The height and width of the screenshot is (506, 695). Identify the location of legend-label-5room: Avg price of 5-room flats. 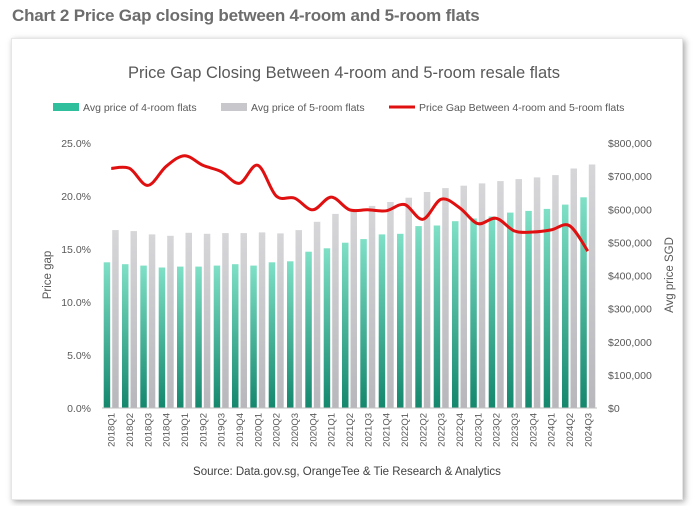
(308, 108).